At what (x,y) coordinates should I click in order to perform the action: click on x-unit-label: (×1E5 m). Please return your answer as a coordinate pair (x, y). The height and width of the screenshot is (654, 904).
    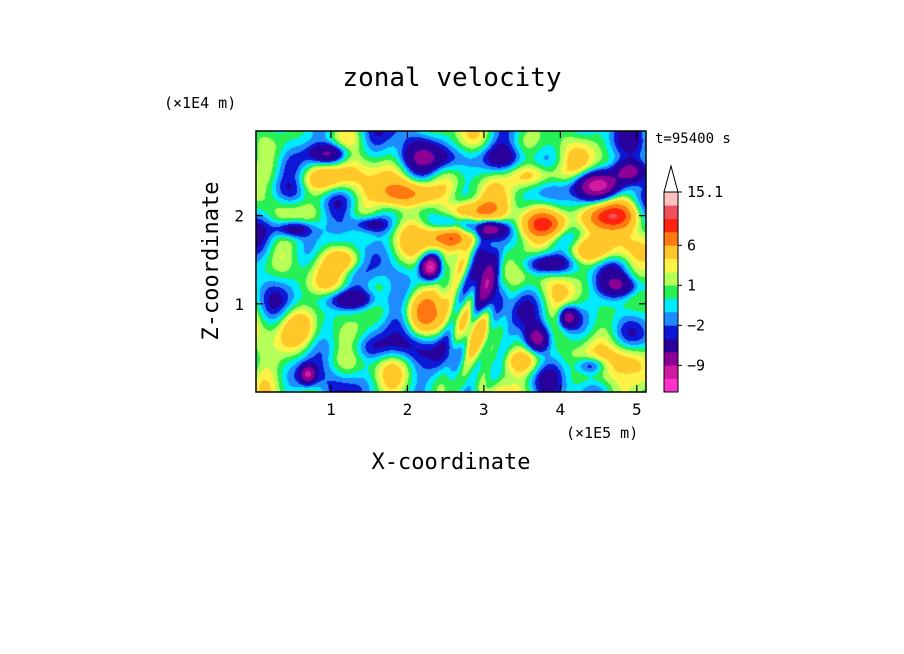
    Looking at the image, I should click on (602, 433).